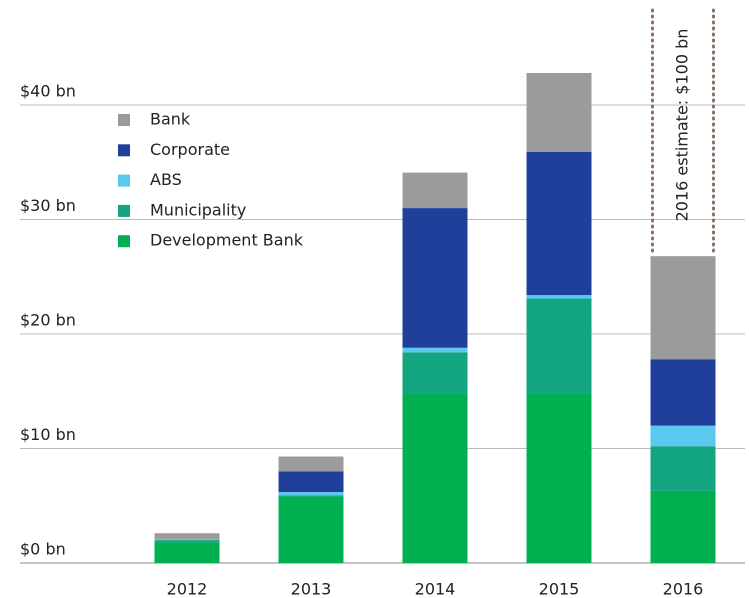 The width and height of the screenshot is (749, 598). What do you see at coordinates (166, 179) in the screenshot?
I see `legend-label: ABS` at bounding box center [166, 179].